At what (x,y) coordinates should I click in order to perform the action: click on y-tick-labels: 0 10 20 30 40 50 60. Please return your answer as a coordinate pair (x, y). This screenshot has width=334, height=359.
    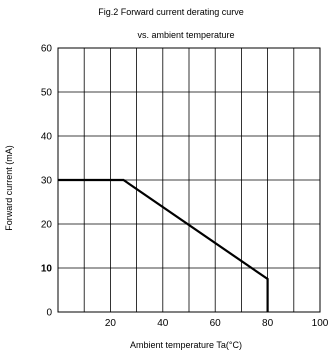
    Looking at the image, I should click on (47, 181).